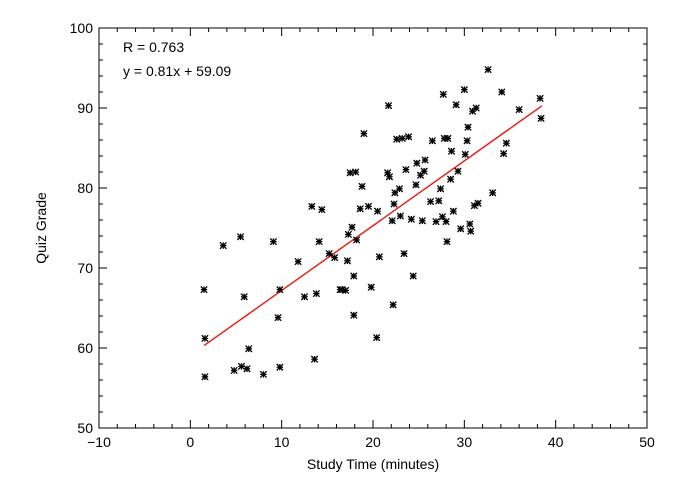 Image resolution: width=695 pixels, height=480 pixels. I want to click on y-axis-label: Quiz Grade, so click(41, 228).